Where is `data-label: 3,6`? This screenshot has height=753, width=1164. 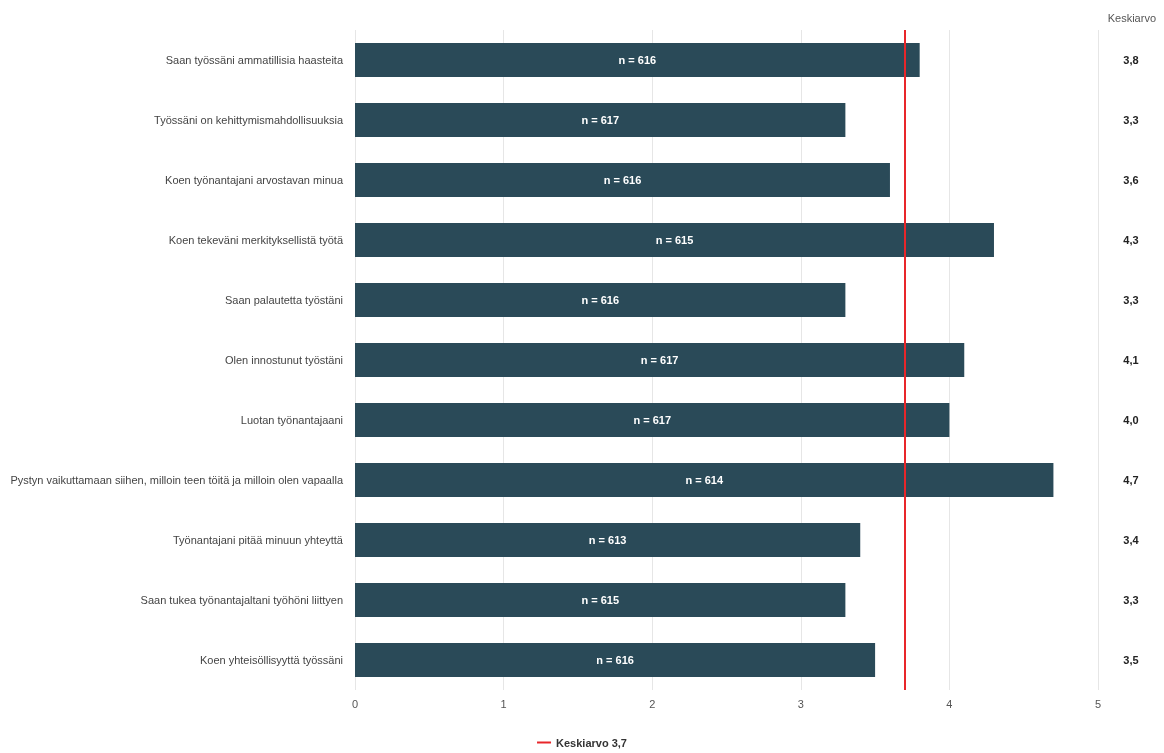
data-label: 3,6 is located at coordinates (1131, 180).